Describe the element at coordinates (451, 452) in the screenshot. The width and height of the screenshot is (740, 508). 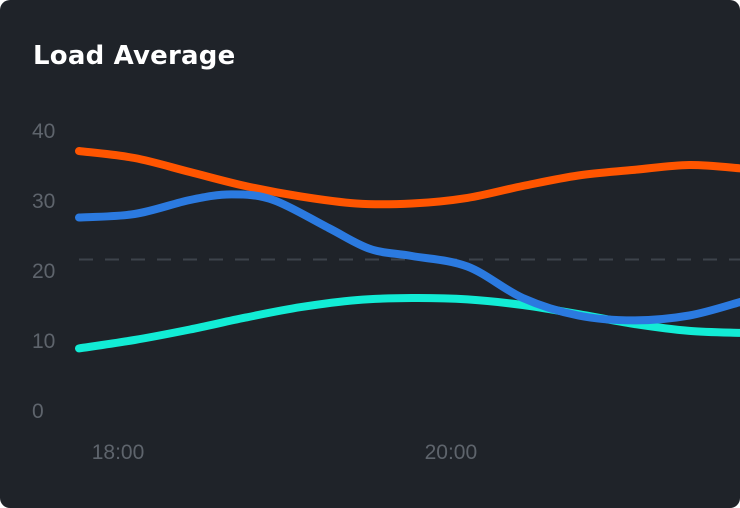
I see `x-tick-label: 20:00` at that location.